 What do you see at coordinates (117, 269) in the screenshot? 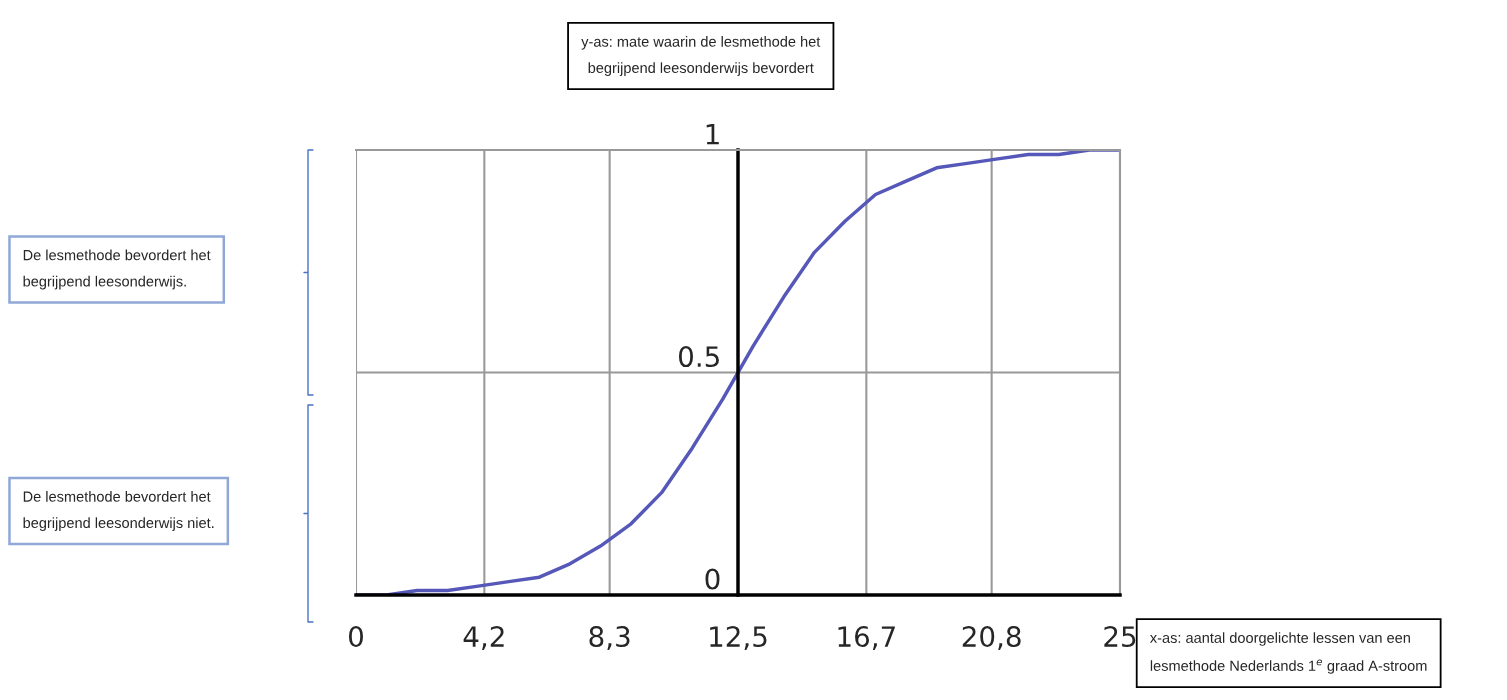
I see `text: De lesmethode bevordert het begrijpend leesonderwijs.` at bounding box center [117, 269].